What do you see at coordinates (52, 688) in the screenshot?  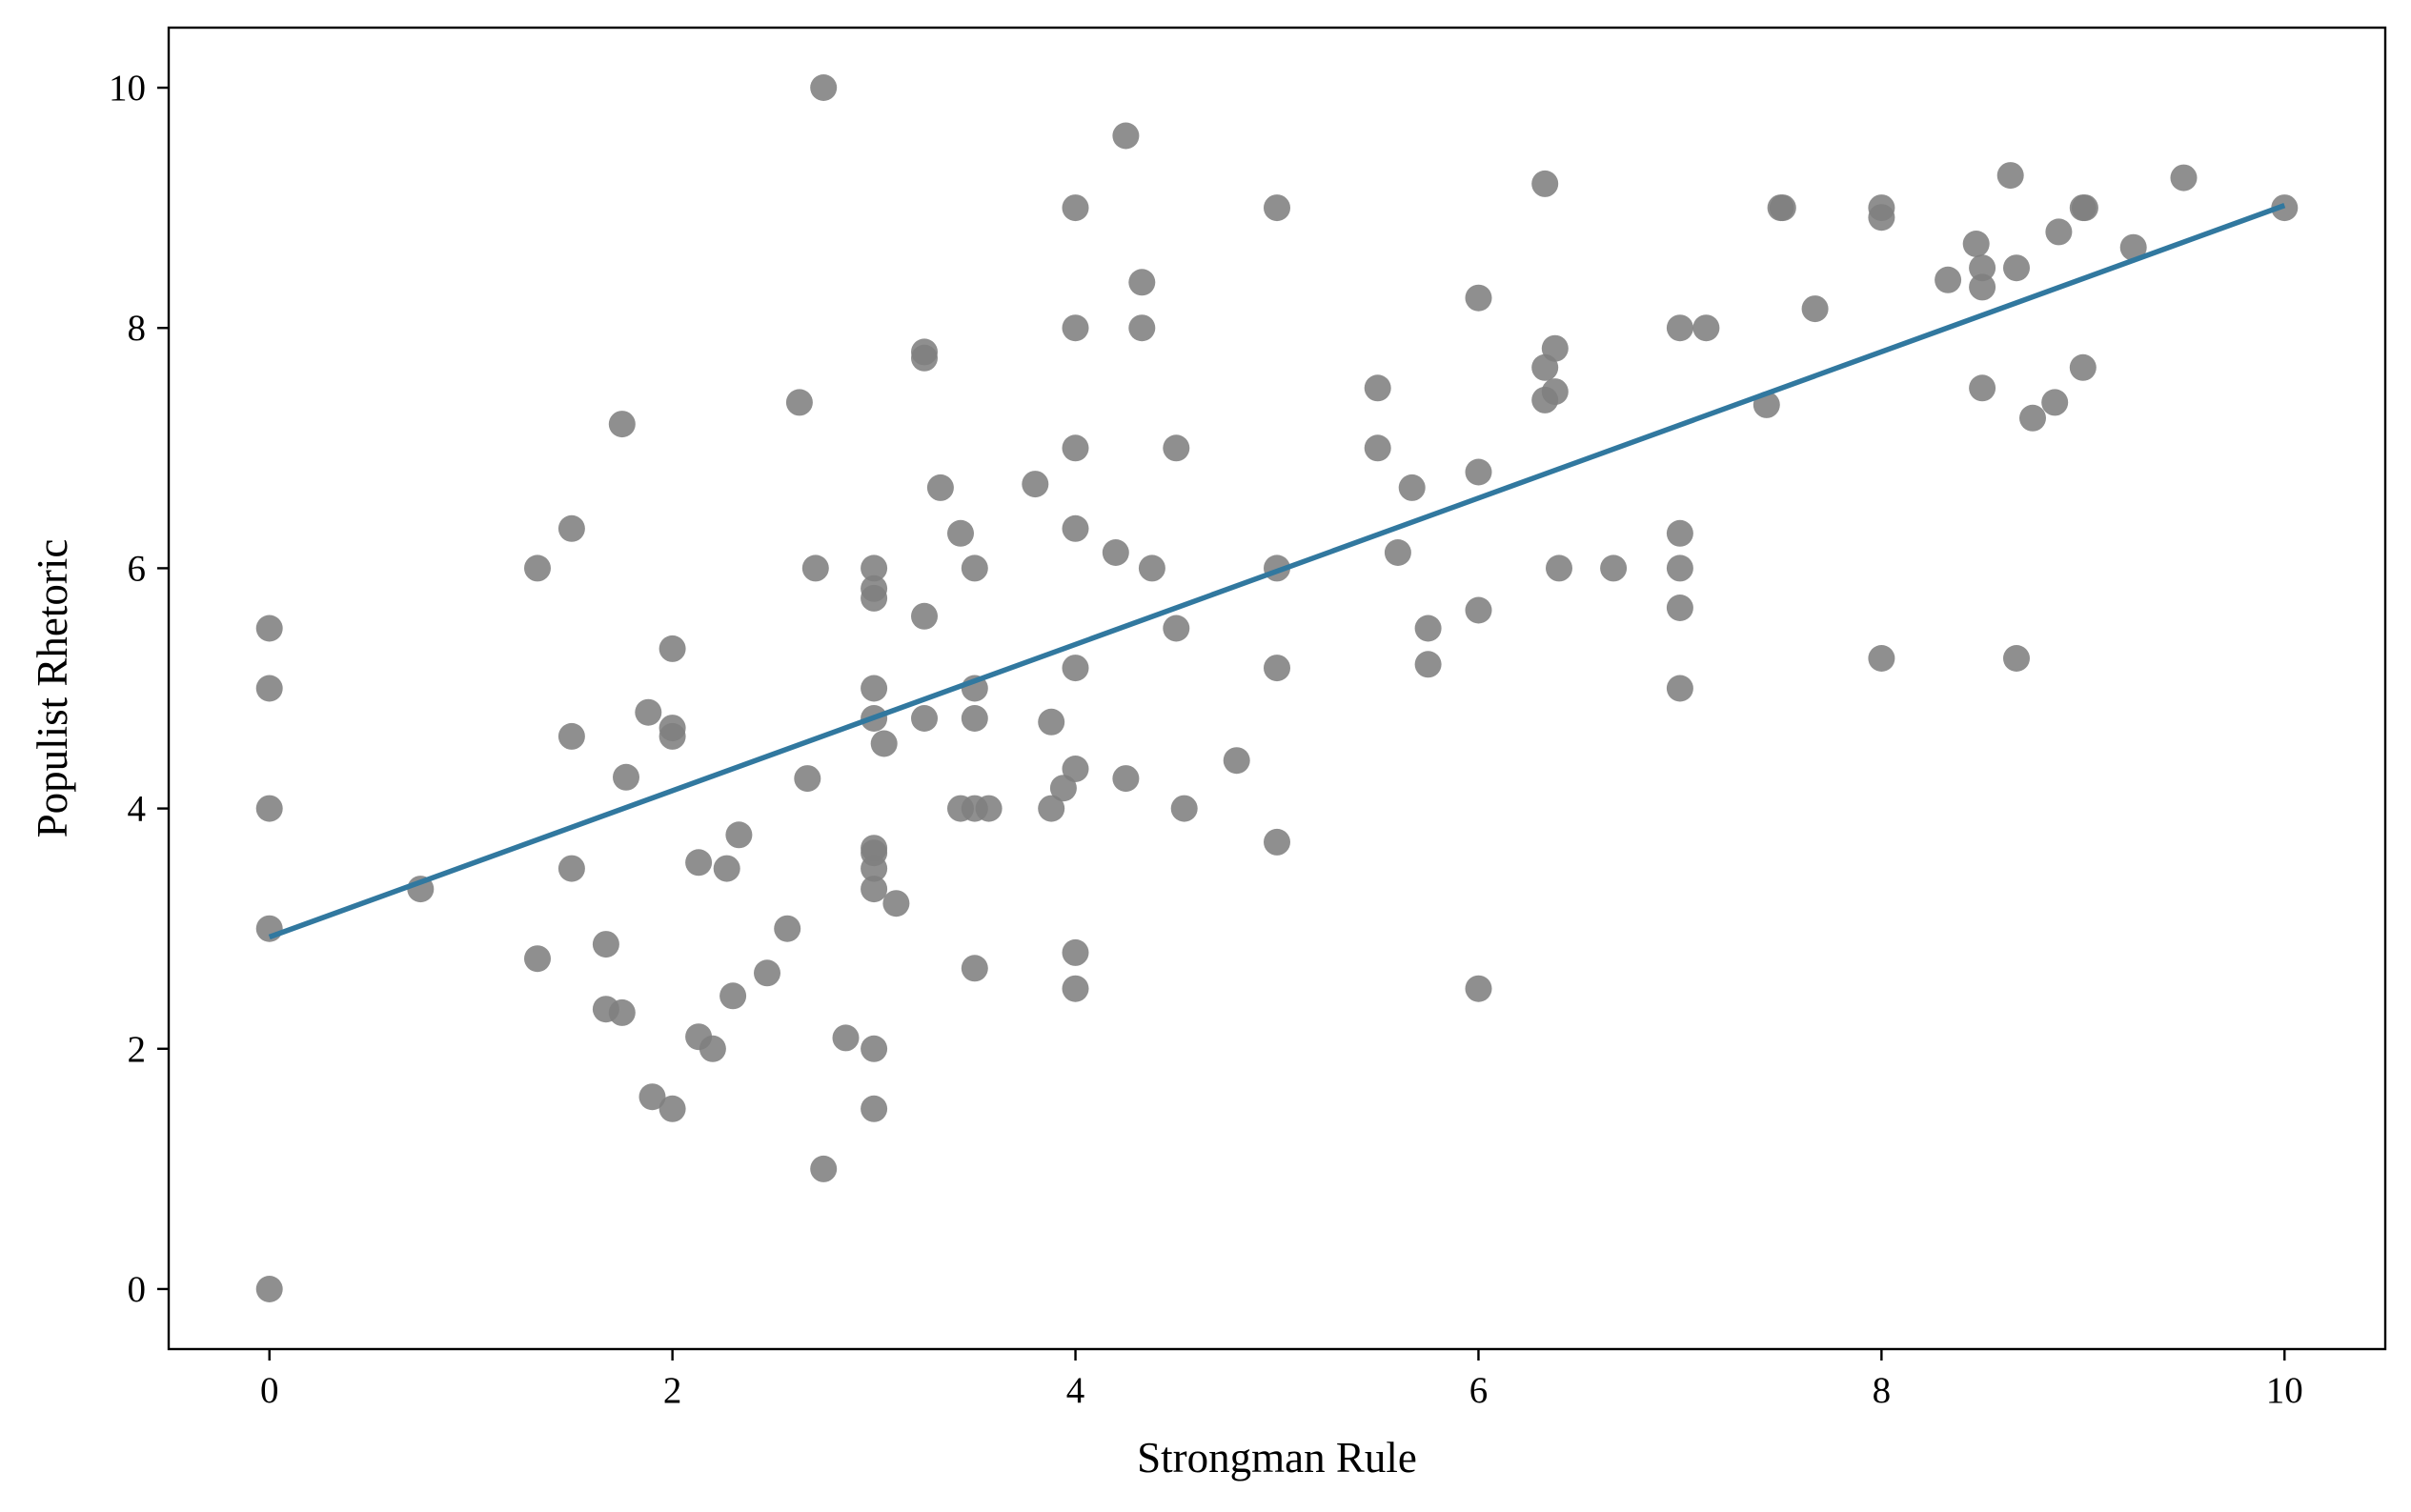 I see `y-axis-label: Populist Rhetoric` at bounding box center [52, 688].